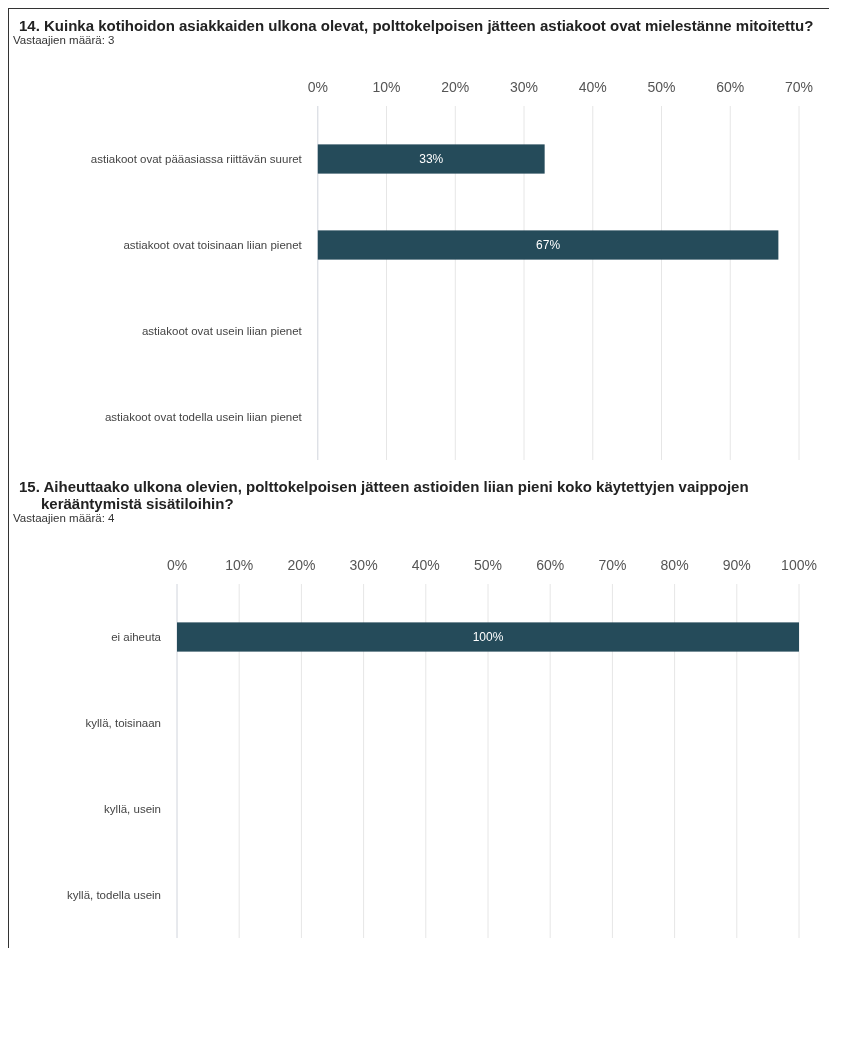 The height and width of the screenshot is (1053, 844). I want to click on y-tick-label: kyllä, todella usein, so click(114, 895).